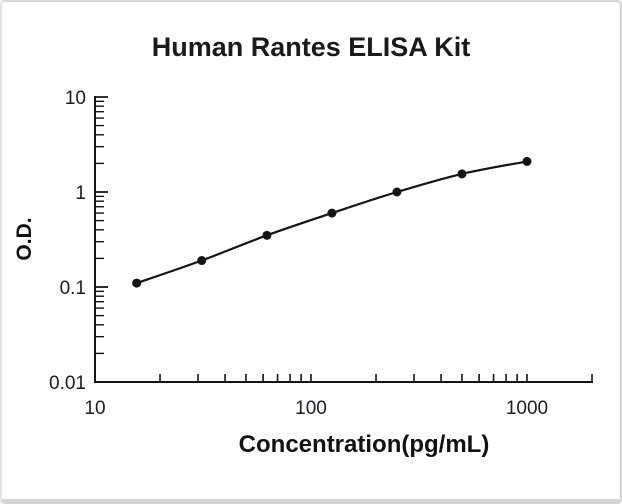 The width and height of the screenshot is (622, 504). What do you see at coordinates (364, 444) in the screenshot?
I see `x-axis-title: Concentration(pg/mL)` at bounding box center [364, 444].